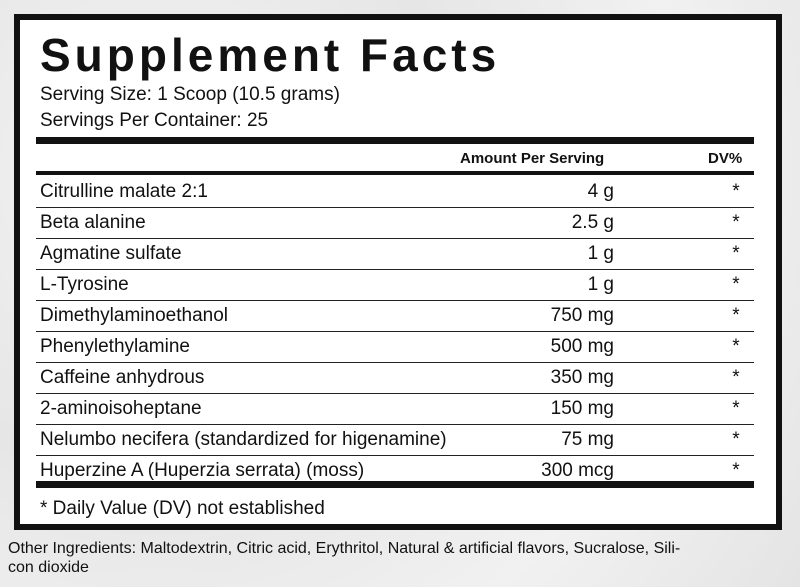  Describe the element at coordinates (587, 439) in the screenshot. I see `amount: 75 mg` at that location.